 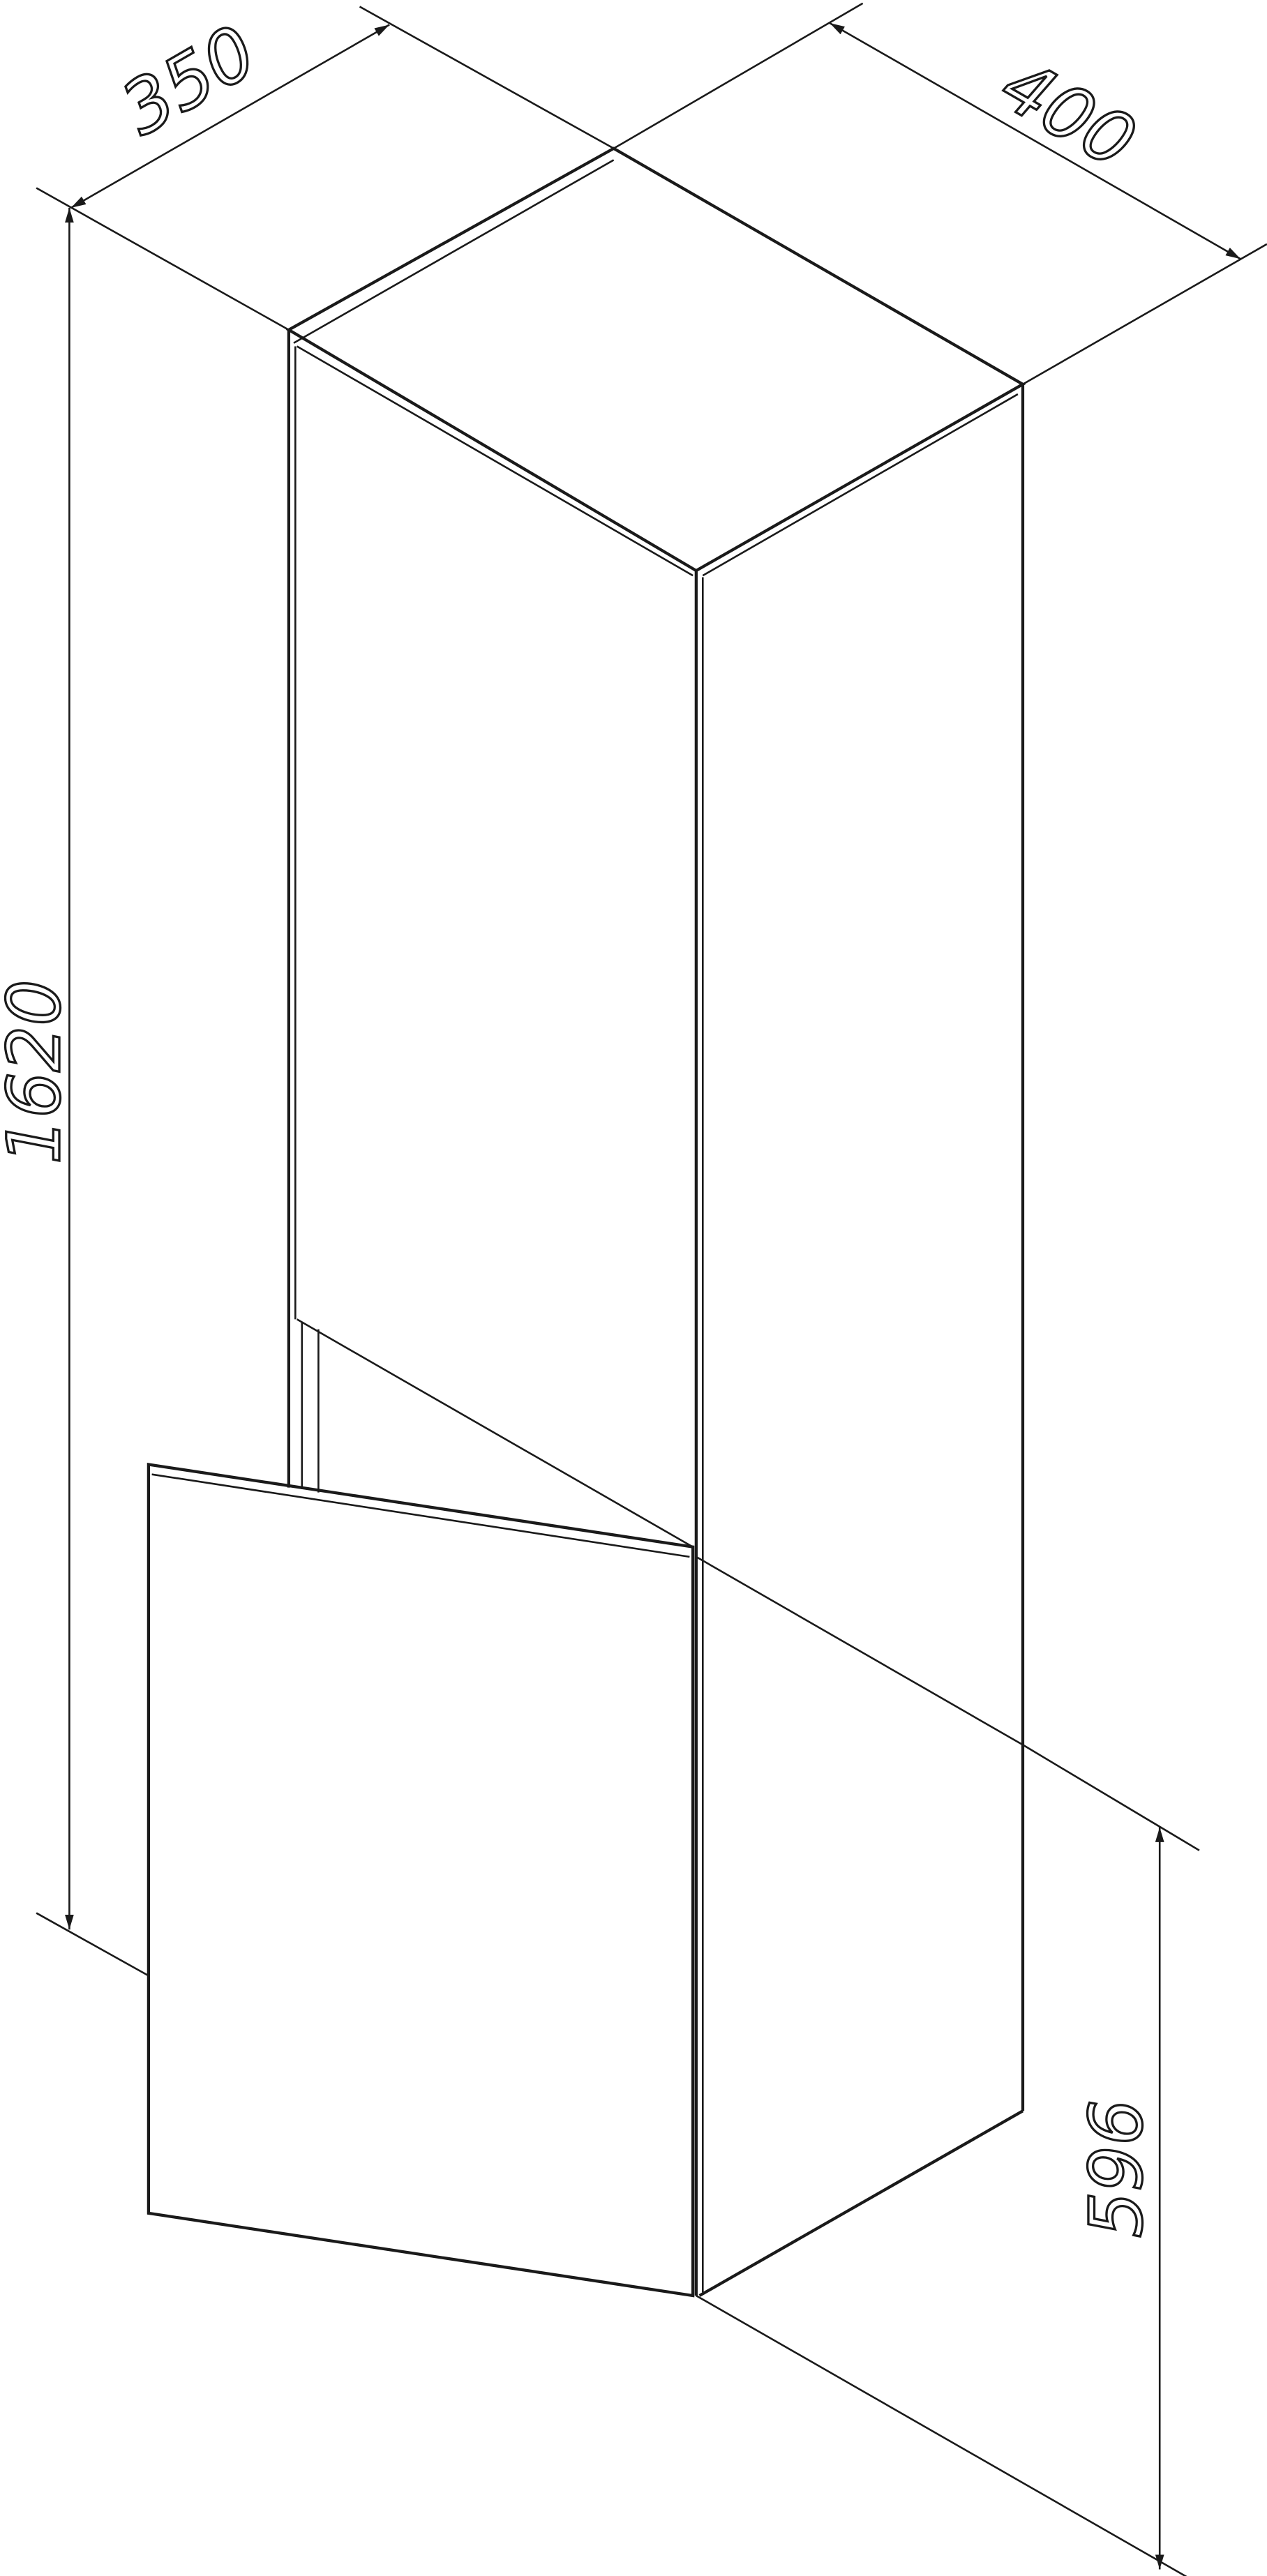 What do you see at coordinates (38, 1071) in the screenshot?
I see `height-label: 1620` at bounding box center [38, 1071].